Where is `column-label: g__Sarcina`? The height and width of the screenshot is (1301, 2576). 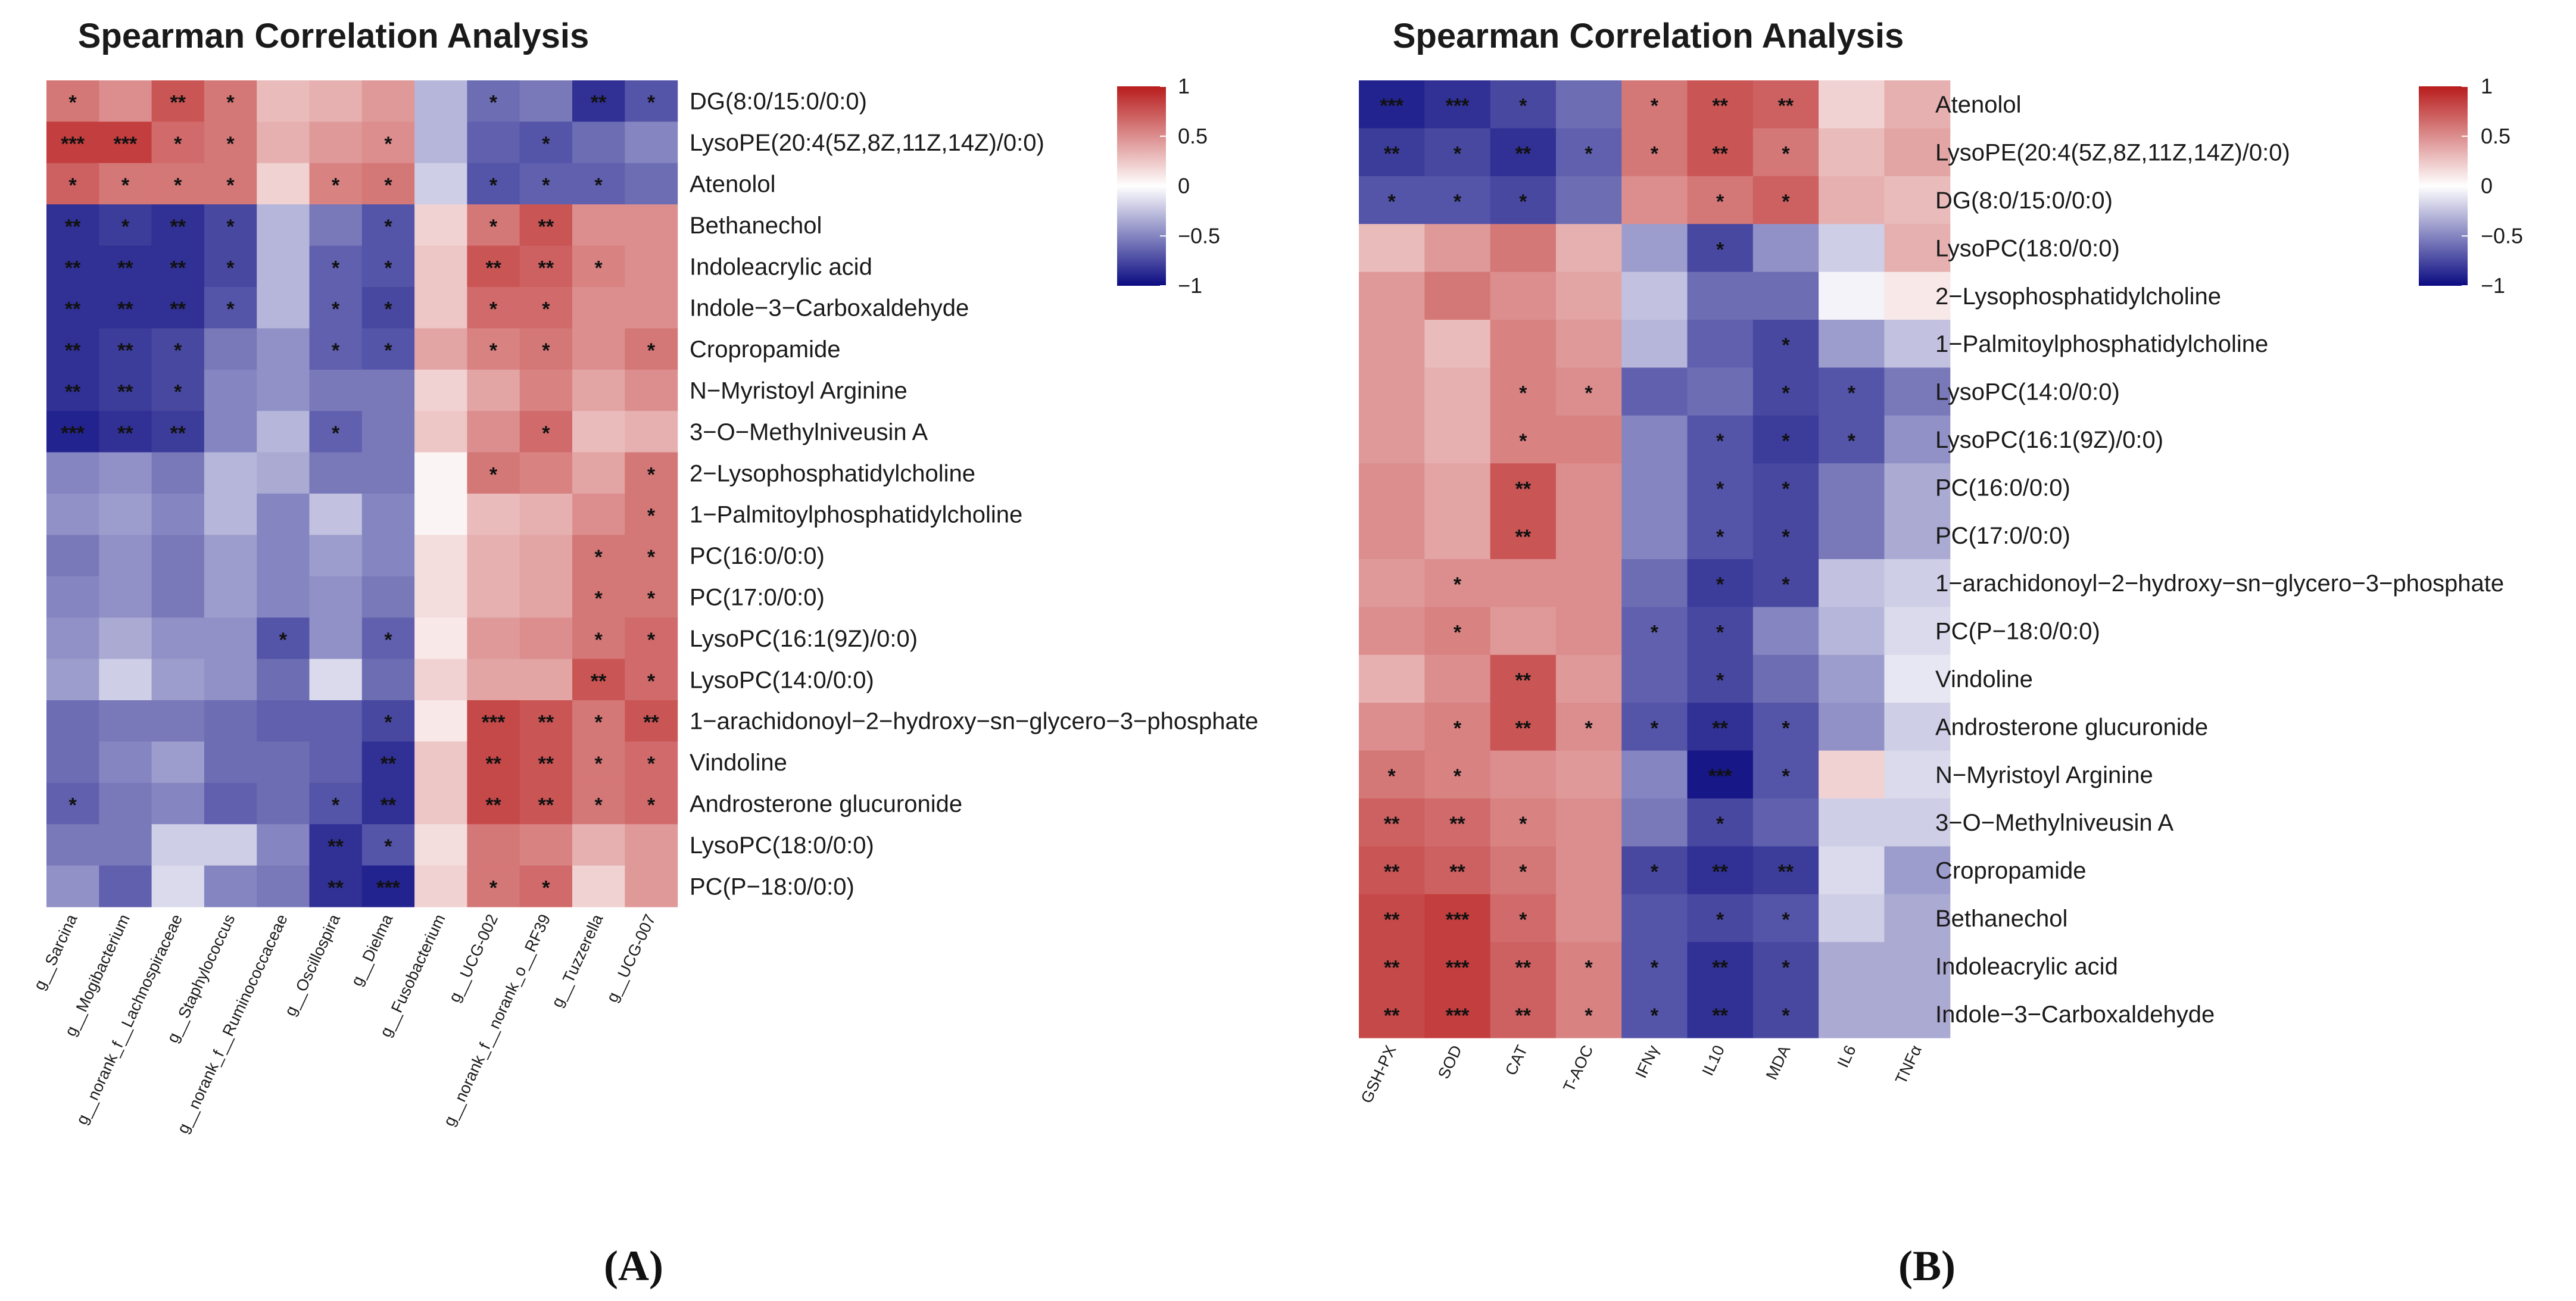 column-label: g__Sarcina is located at coordinates (56, 952).